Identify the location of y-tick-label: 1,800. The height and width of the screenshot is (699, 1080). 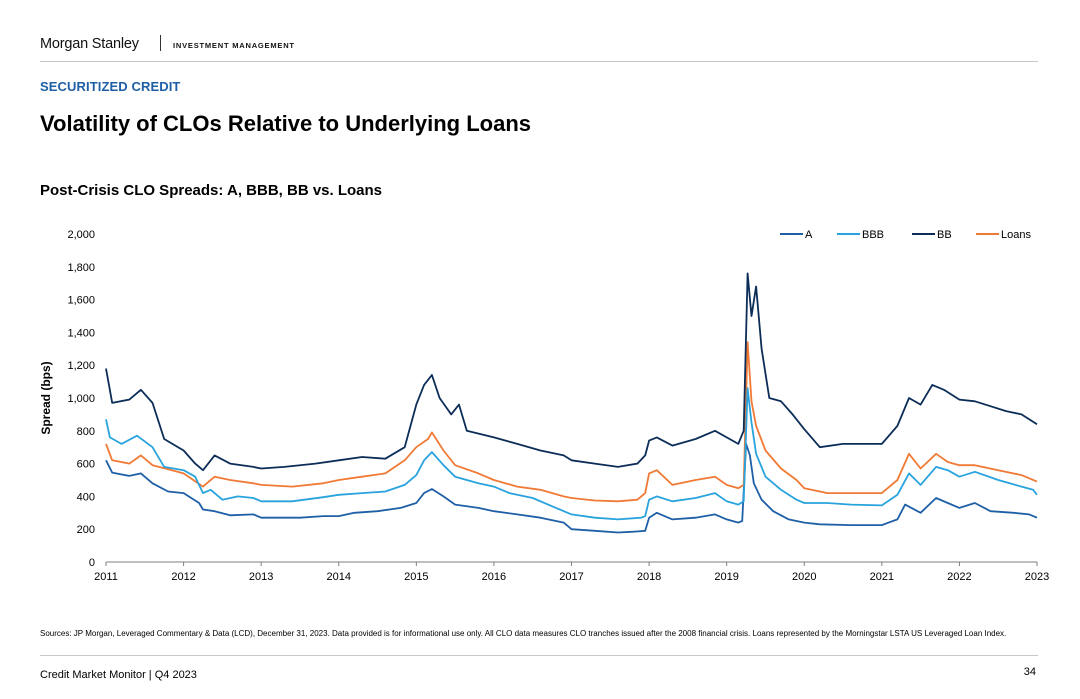
(81, 268).